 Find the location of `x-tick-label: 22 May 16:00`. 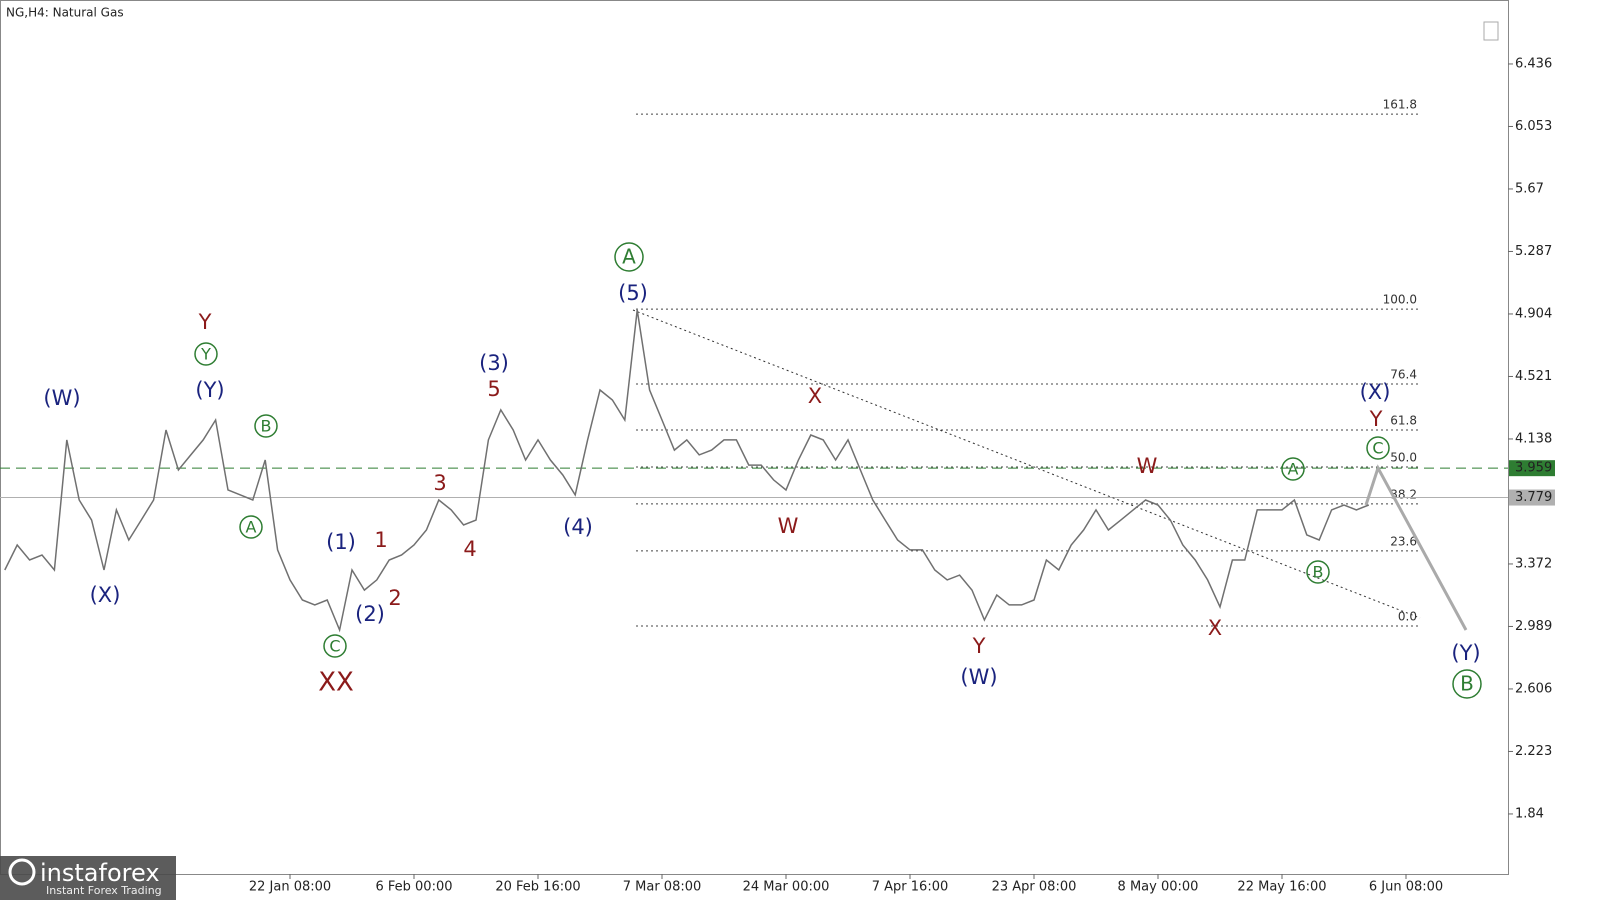

x-tick-label: 22 May 16:00 is located at coordinates (1281, 887).